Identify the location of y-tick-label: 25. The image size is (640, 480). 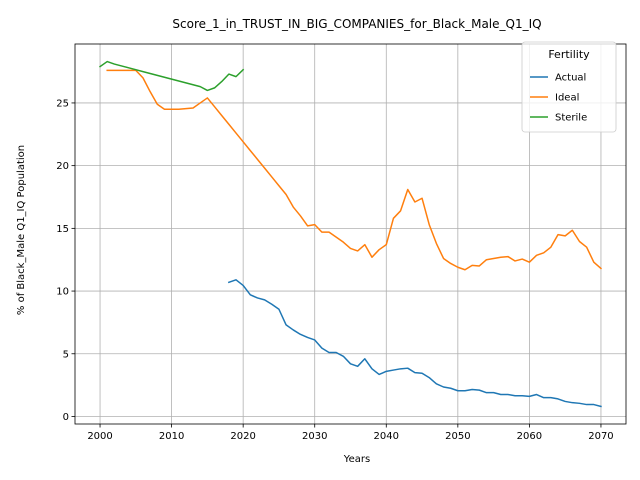
(62, 103).